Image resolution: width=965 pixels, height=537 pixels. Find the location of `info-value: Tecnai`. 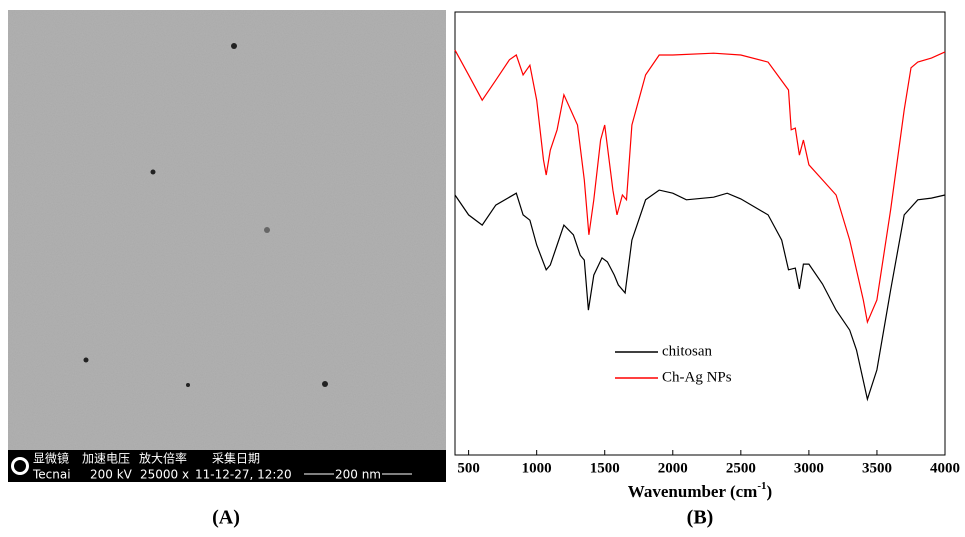

info-value: Tecnai is located at coordinates (51, 475).